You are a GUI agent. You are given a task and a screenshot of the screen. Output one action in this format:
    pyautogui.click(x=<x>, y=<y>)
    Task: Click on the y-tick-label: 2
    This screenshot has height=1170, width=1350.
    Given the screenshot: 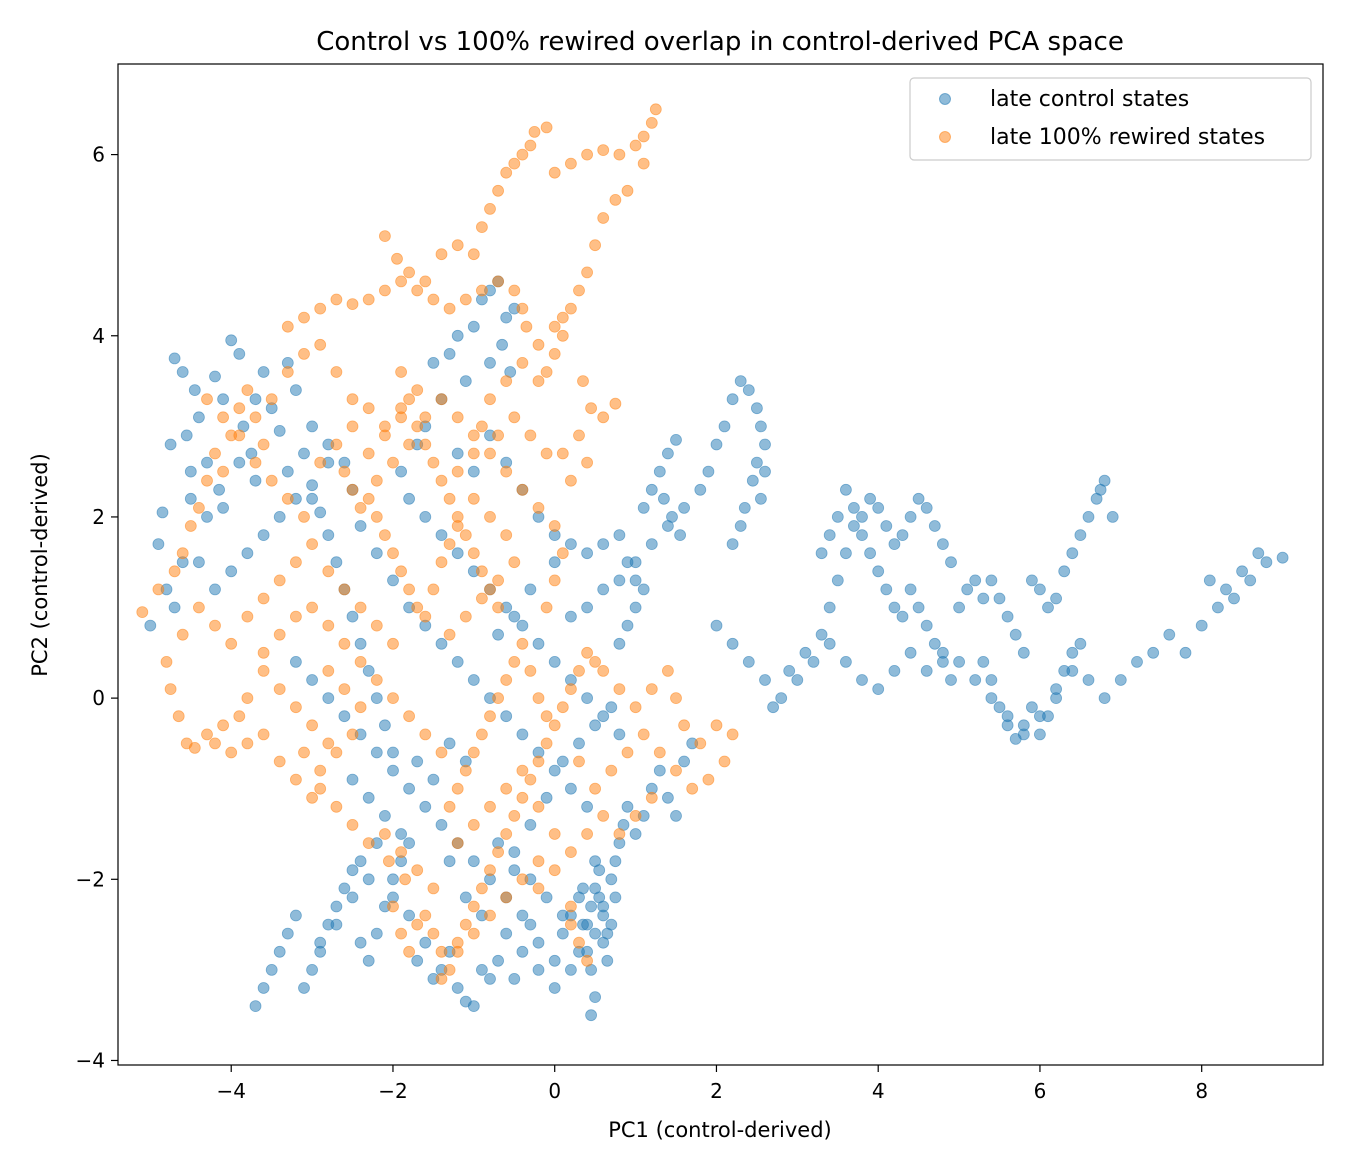 What is the action you would take?
    pyautogui.click(x=98, y=517)
    